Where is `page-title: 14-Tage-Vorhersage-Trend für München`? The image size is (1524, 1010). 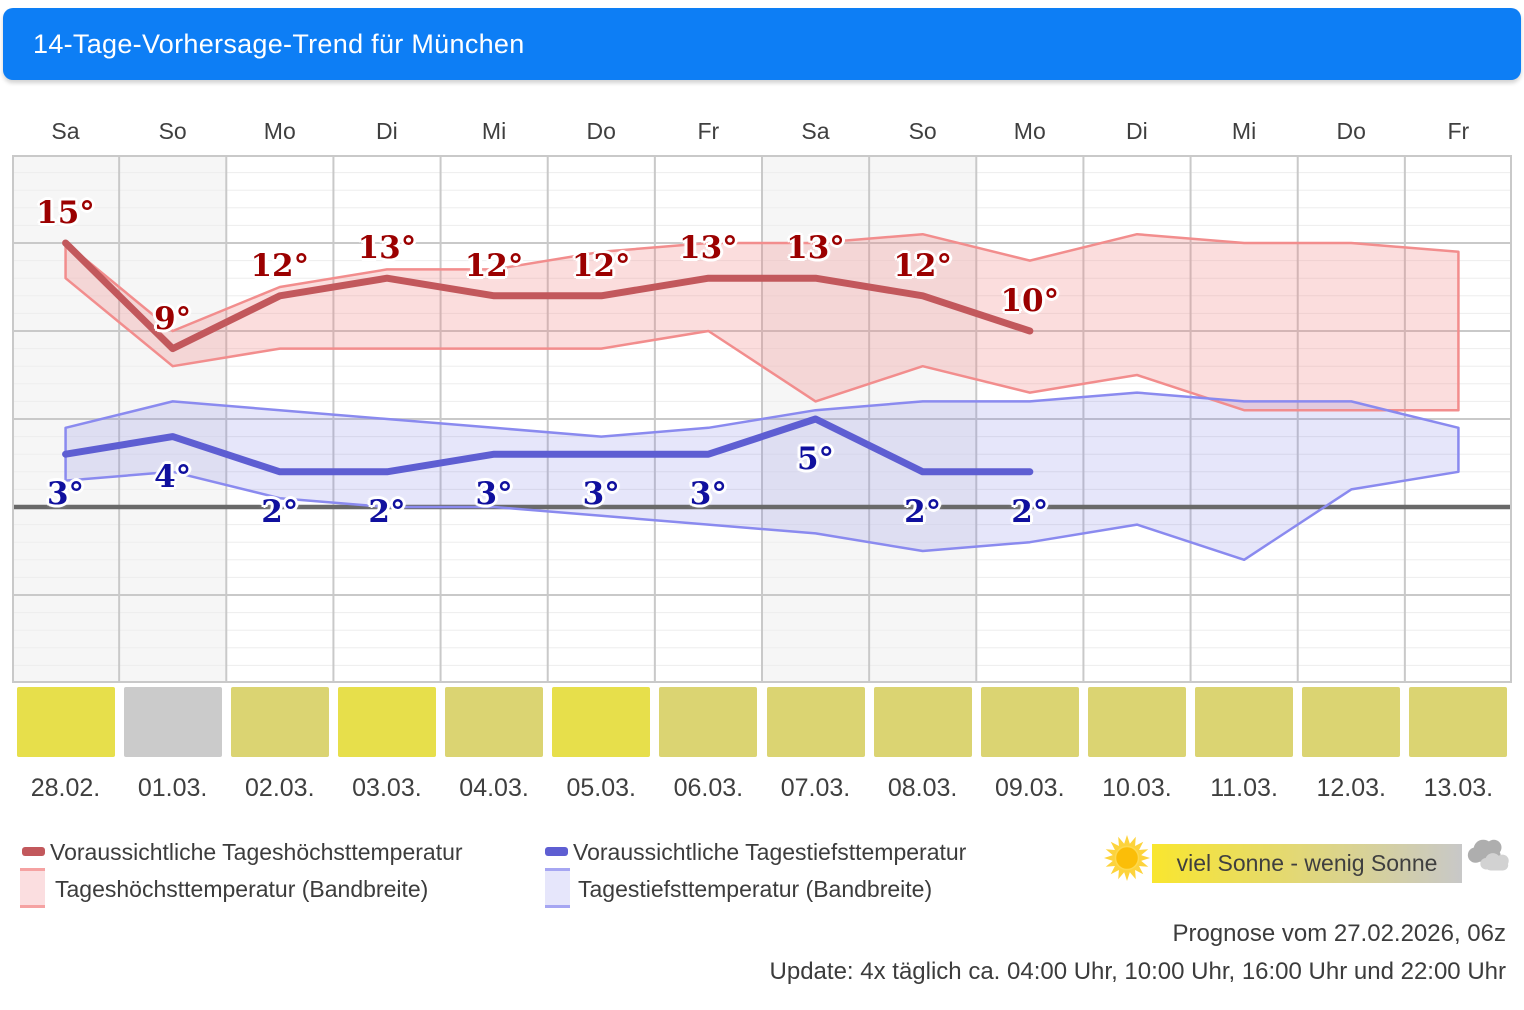
page-title: 14-Tage-Vorhersage-Trend für München is located at coordinates (279, 43).